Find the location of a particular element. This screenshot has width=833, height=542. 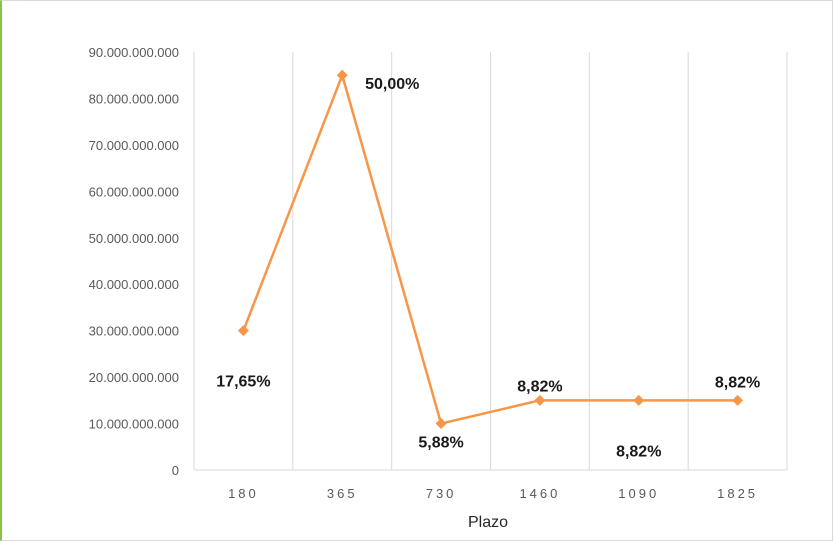

data-label: 17,65% is located at coordinates (243, 382).